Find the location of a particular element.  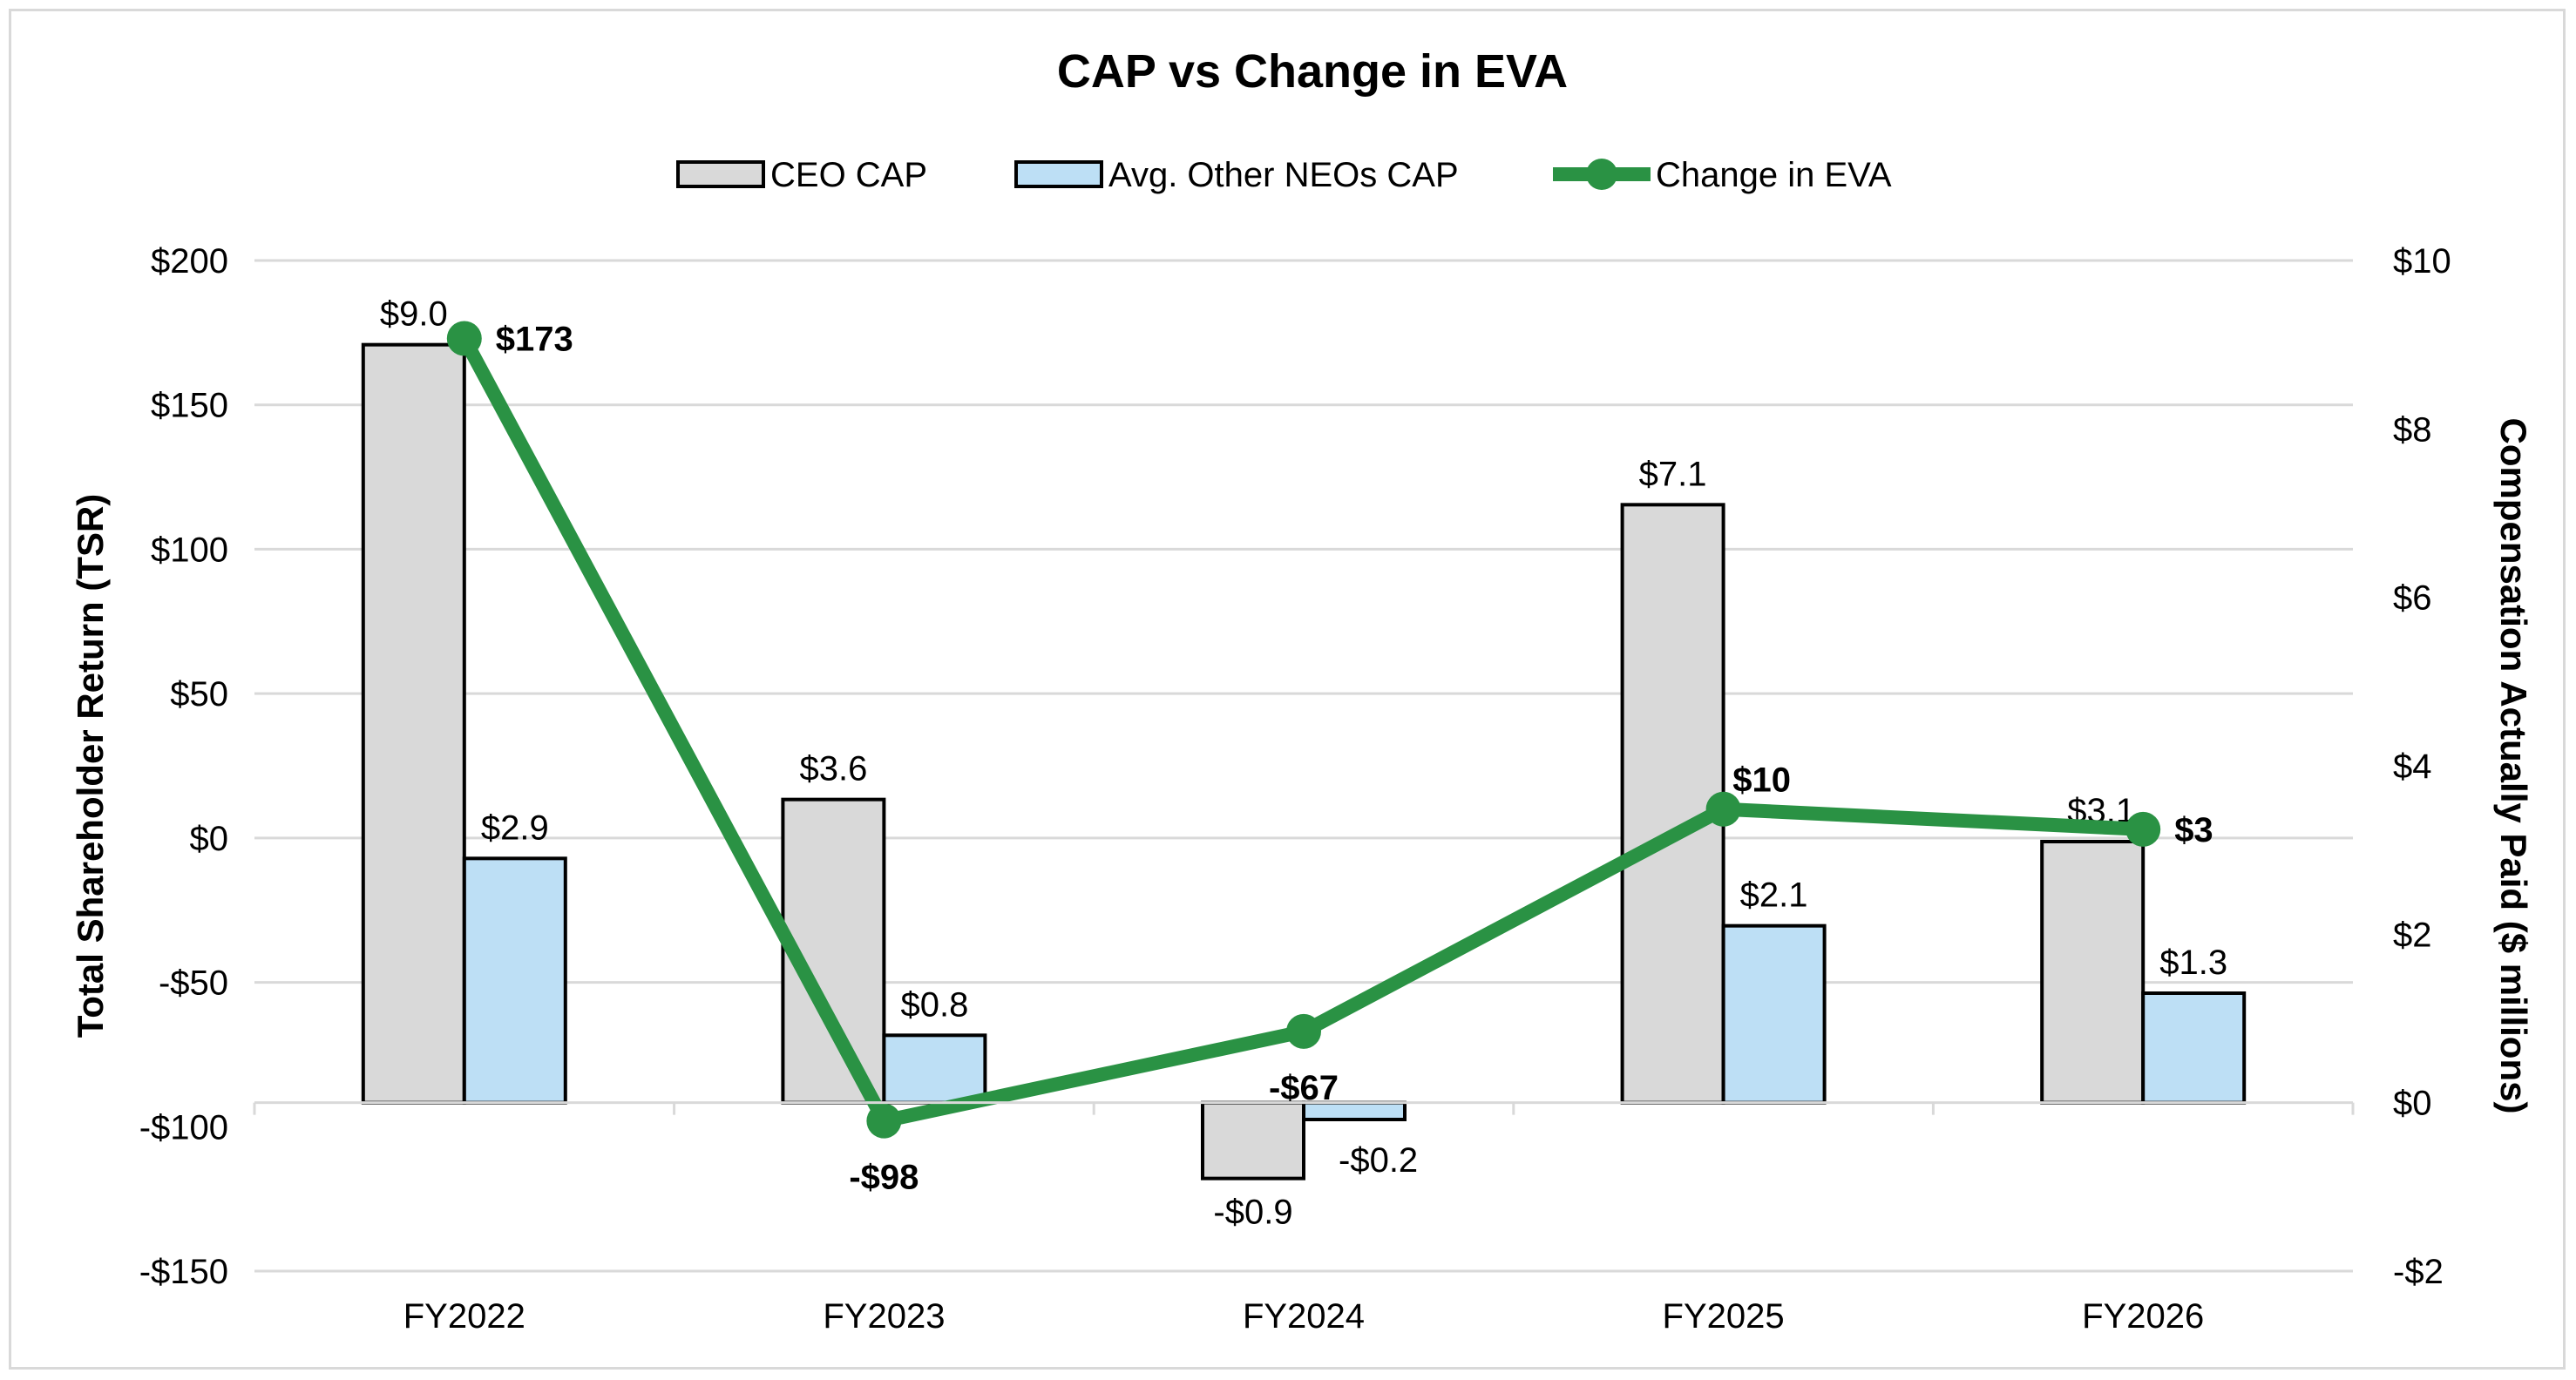

ceo-cap-data-label: $3.6 is located at coordinates (833, 769).